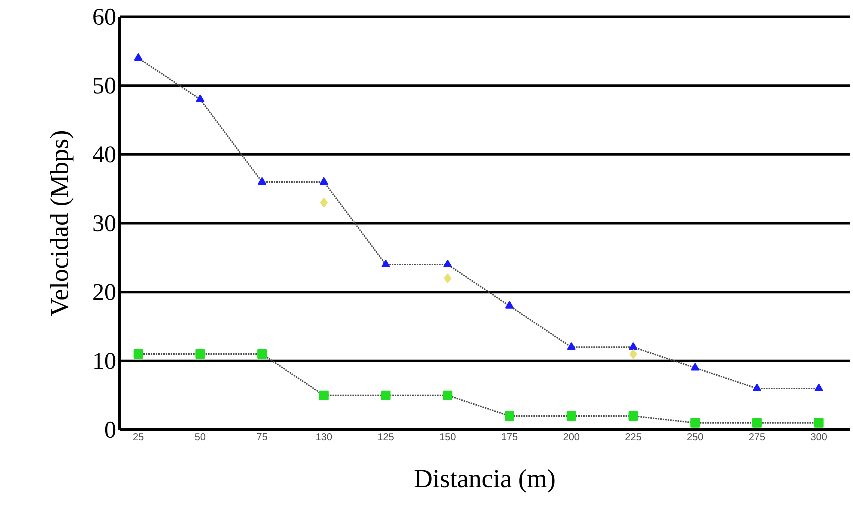  Describe the element at coordinates (105, 17) in the screenshot. I see `y-tick-label: 60` at that location.